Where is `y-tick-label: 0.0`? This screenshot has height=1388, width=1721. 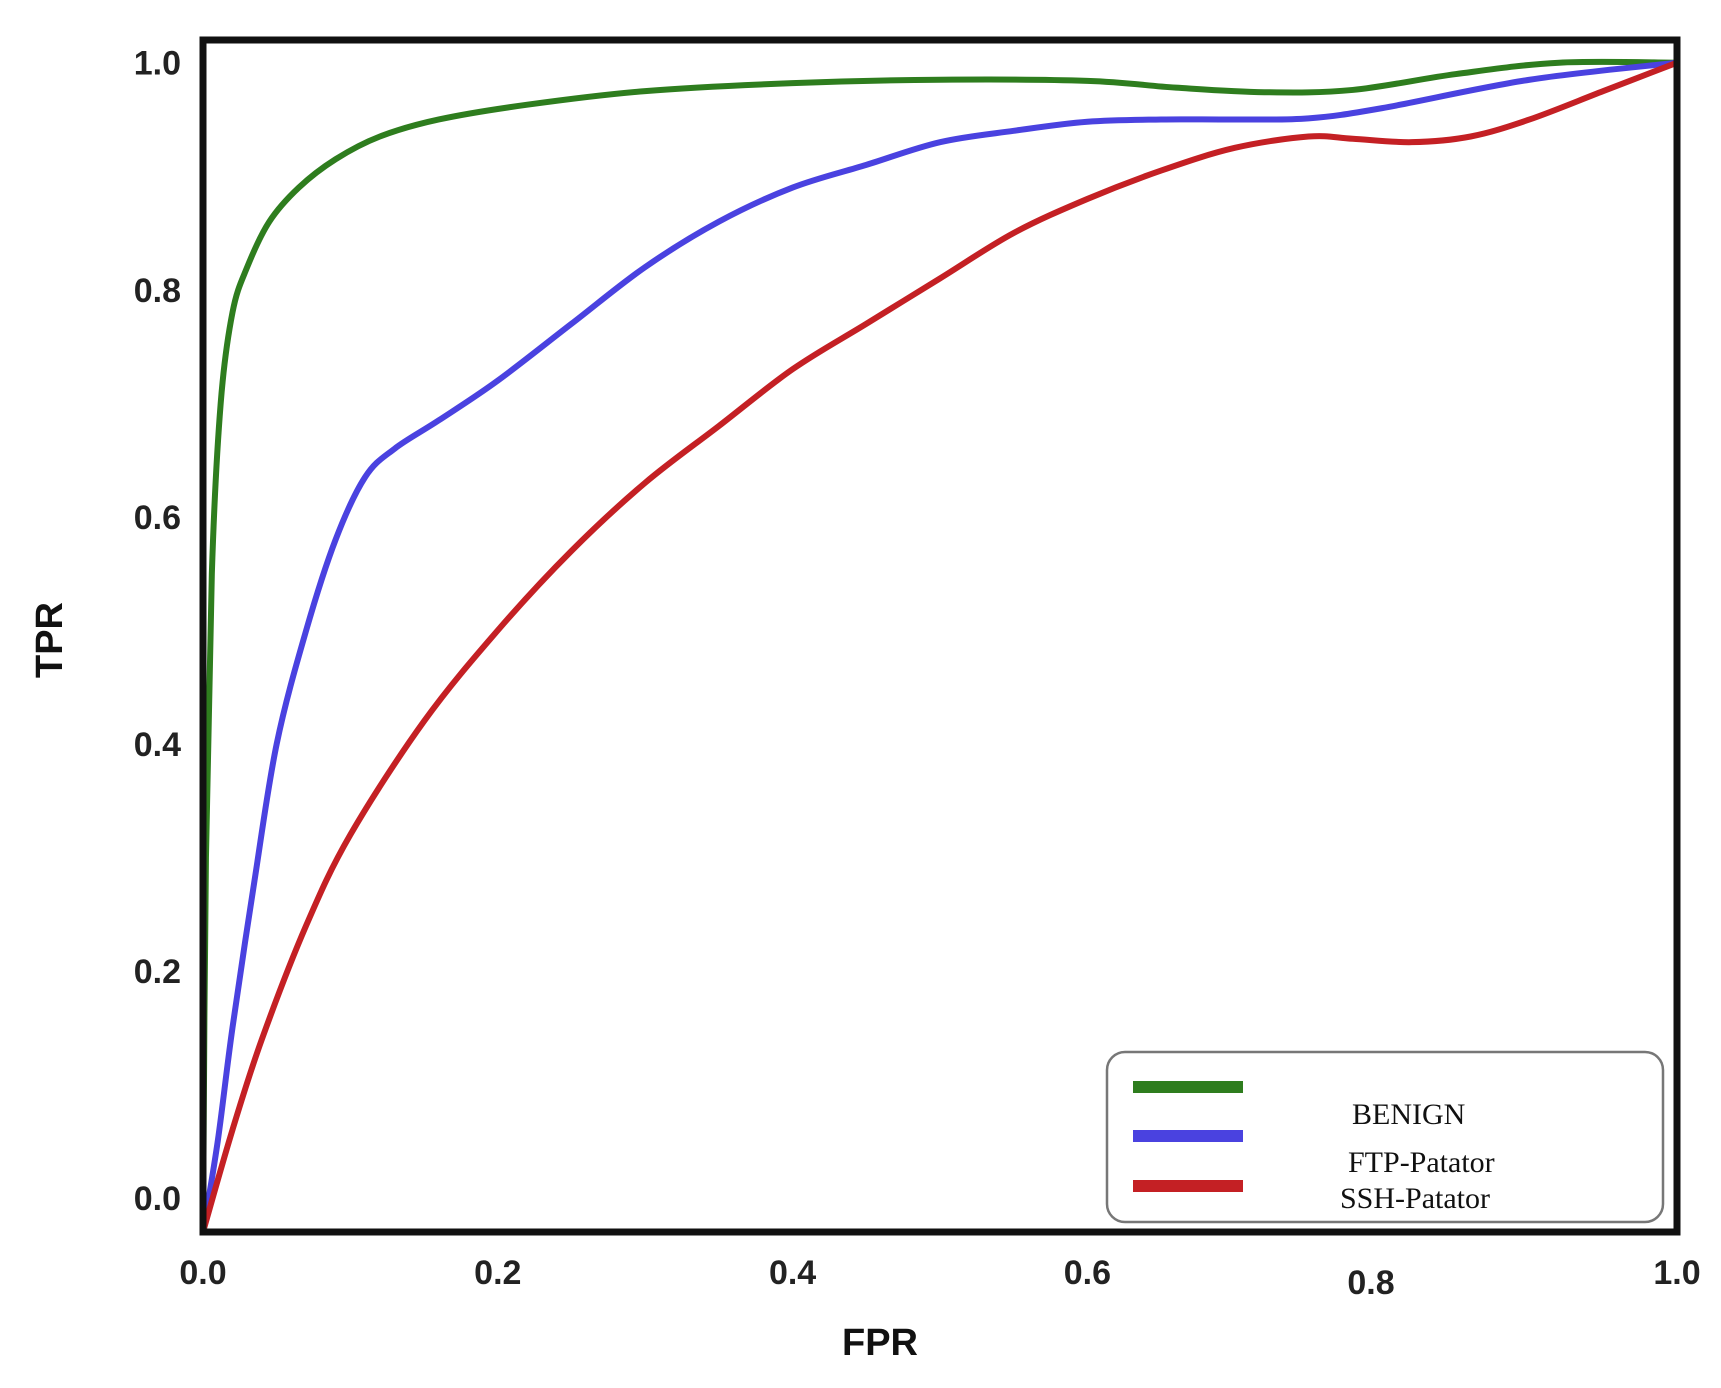 y-tick-label: 0.0 is located at coordinates (157, 1199).